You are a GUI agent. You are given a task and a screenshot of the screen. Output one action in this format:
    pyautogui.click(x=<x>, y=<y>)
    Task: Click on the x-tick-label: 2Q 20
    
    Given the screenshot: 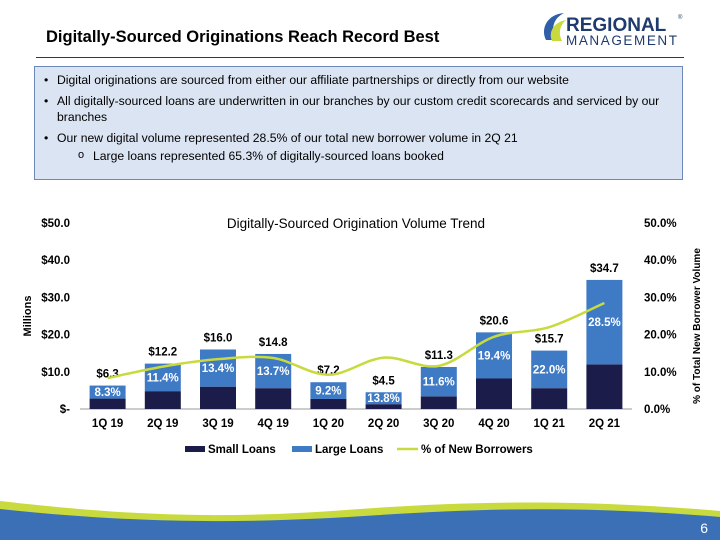 What is the action you would take?
    pyautogui.click(x=383, y=424)
    